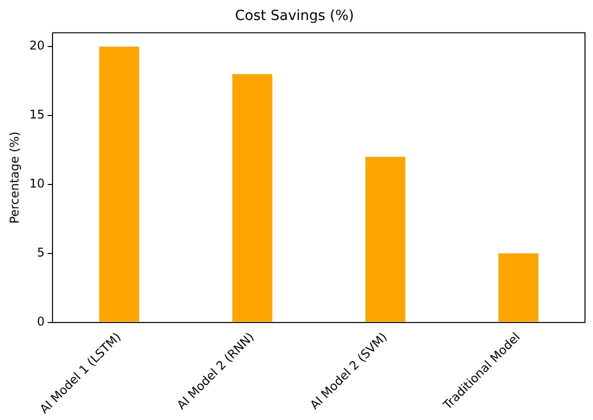 This screenshot has height=420, width=593. What do you see at coordinates (41, 321) in the screenshot?
I see `y-tick-label: 0` at bounding box center [41, 321].